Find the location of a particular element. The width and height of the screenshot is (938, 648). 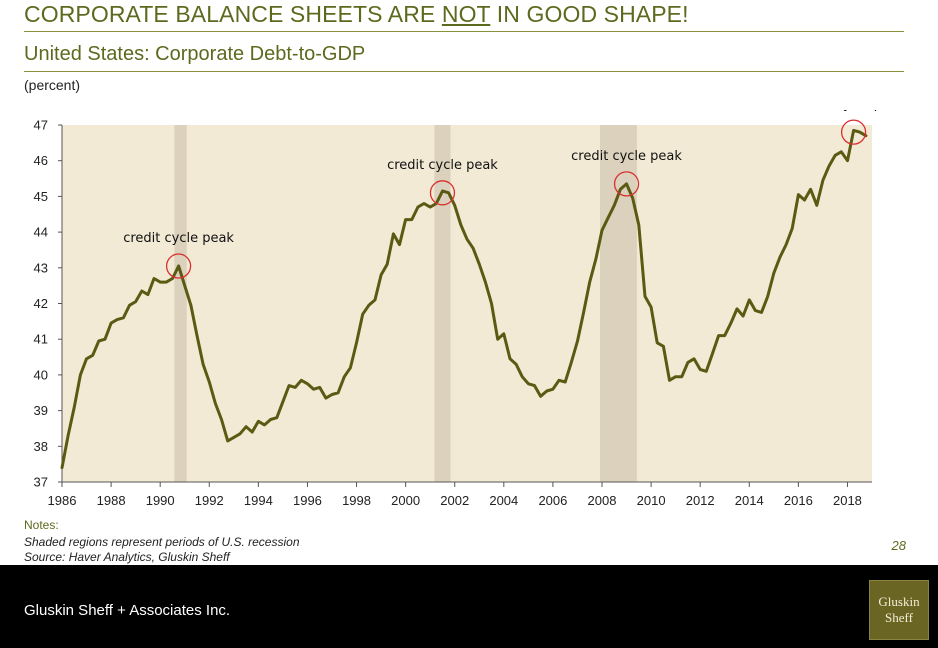

x-tick-label: 1988 is located at coordinates (111, 500).